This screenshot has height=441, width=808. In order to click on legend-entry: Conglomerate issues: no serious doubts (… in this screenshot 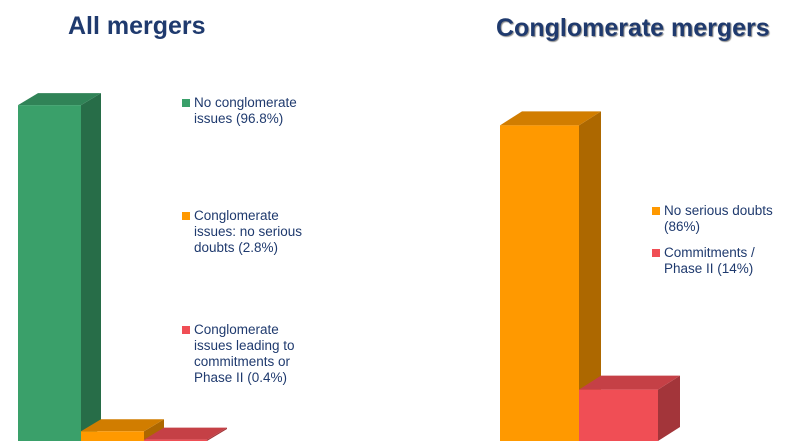, I will do `click(247, 232)`.